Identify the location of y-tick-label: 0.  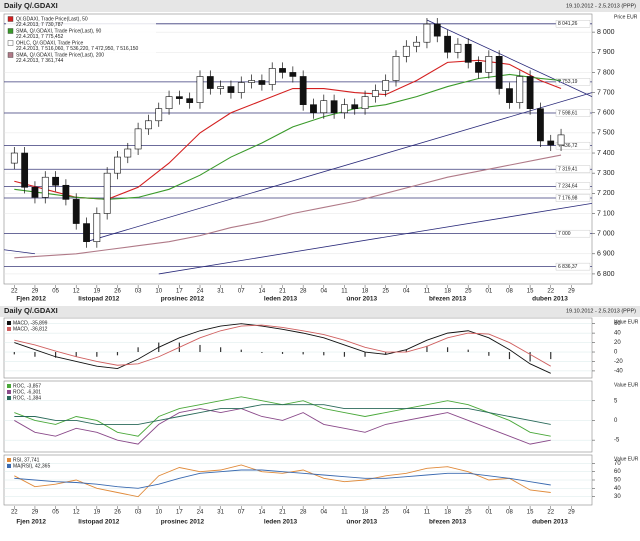
(616, 421).